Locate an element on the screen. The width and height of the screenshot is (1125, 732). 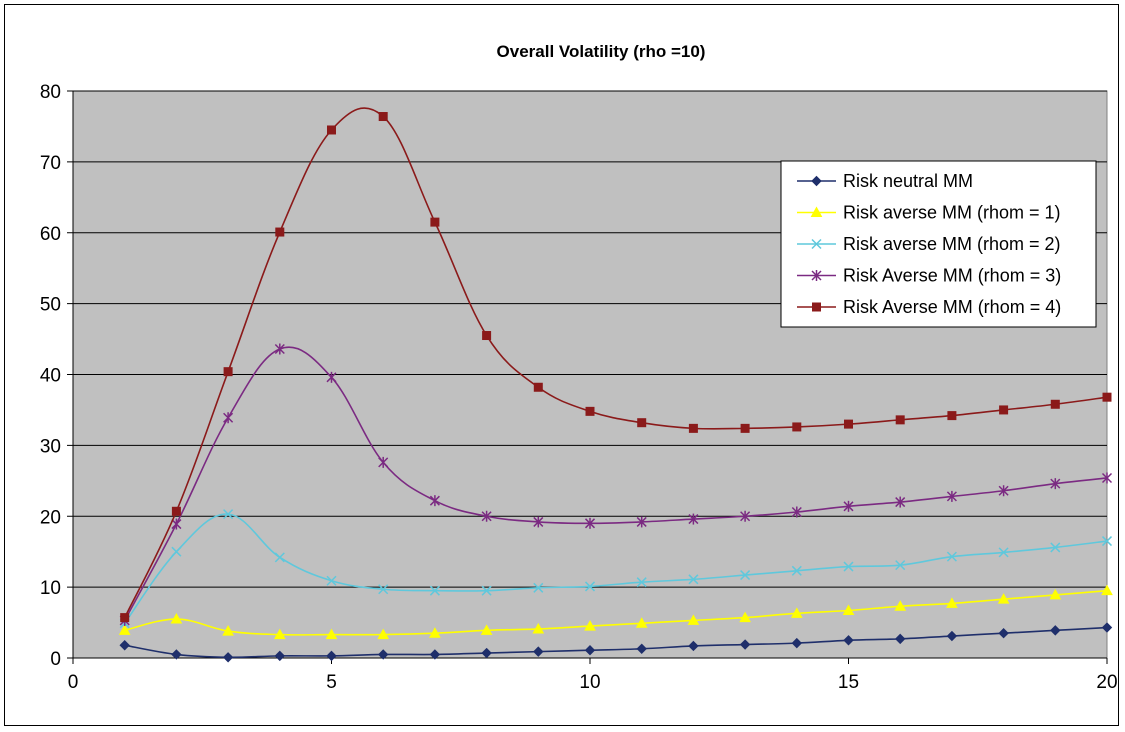
x-tick-label: 5 is located at coordinates (331, 682).